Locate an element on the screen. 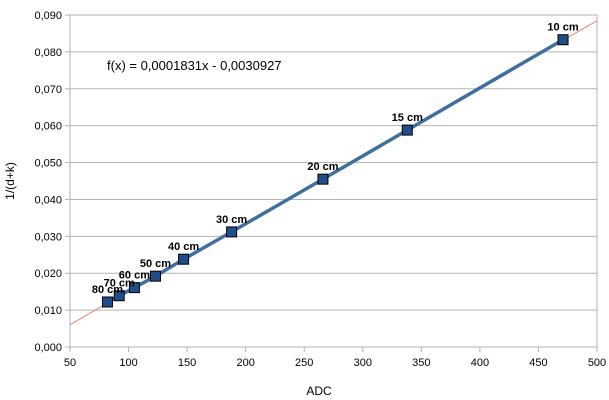 The height and width of the screenshot is (400, 609). y-tick-label: 0,090 is located at coordinates (48, 16).